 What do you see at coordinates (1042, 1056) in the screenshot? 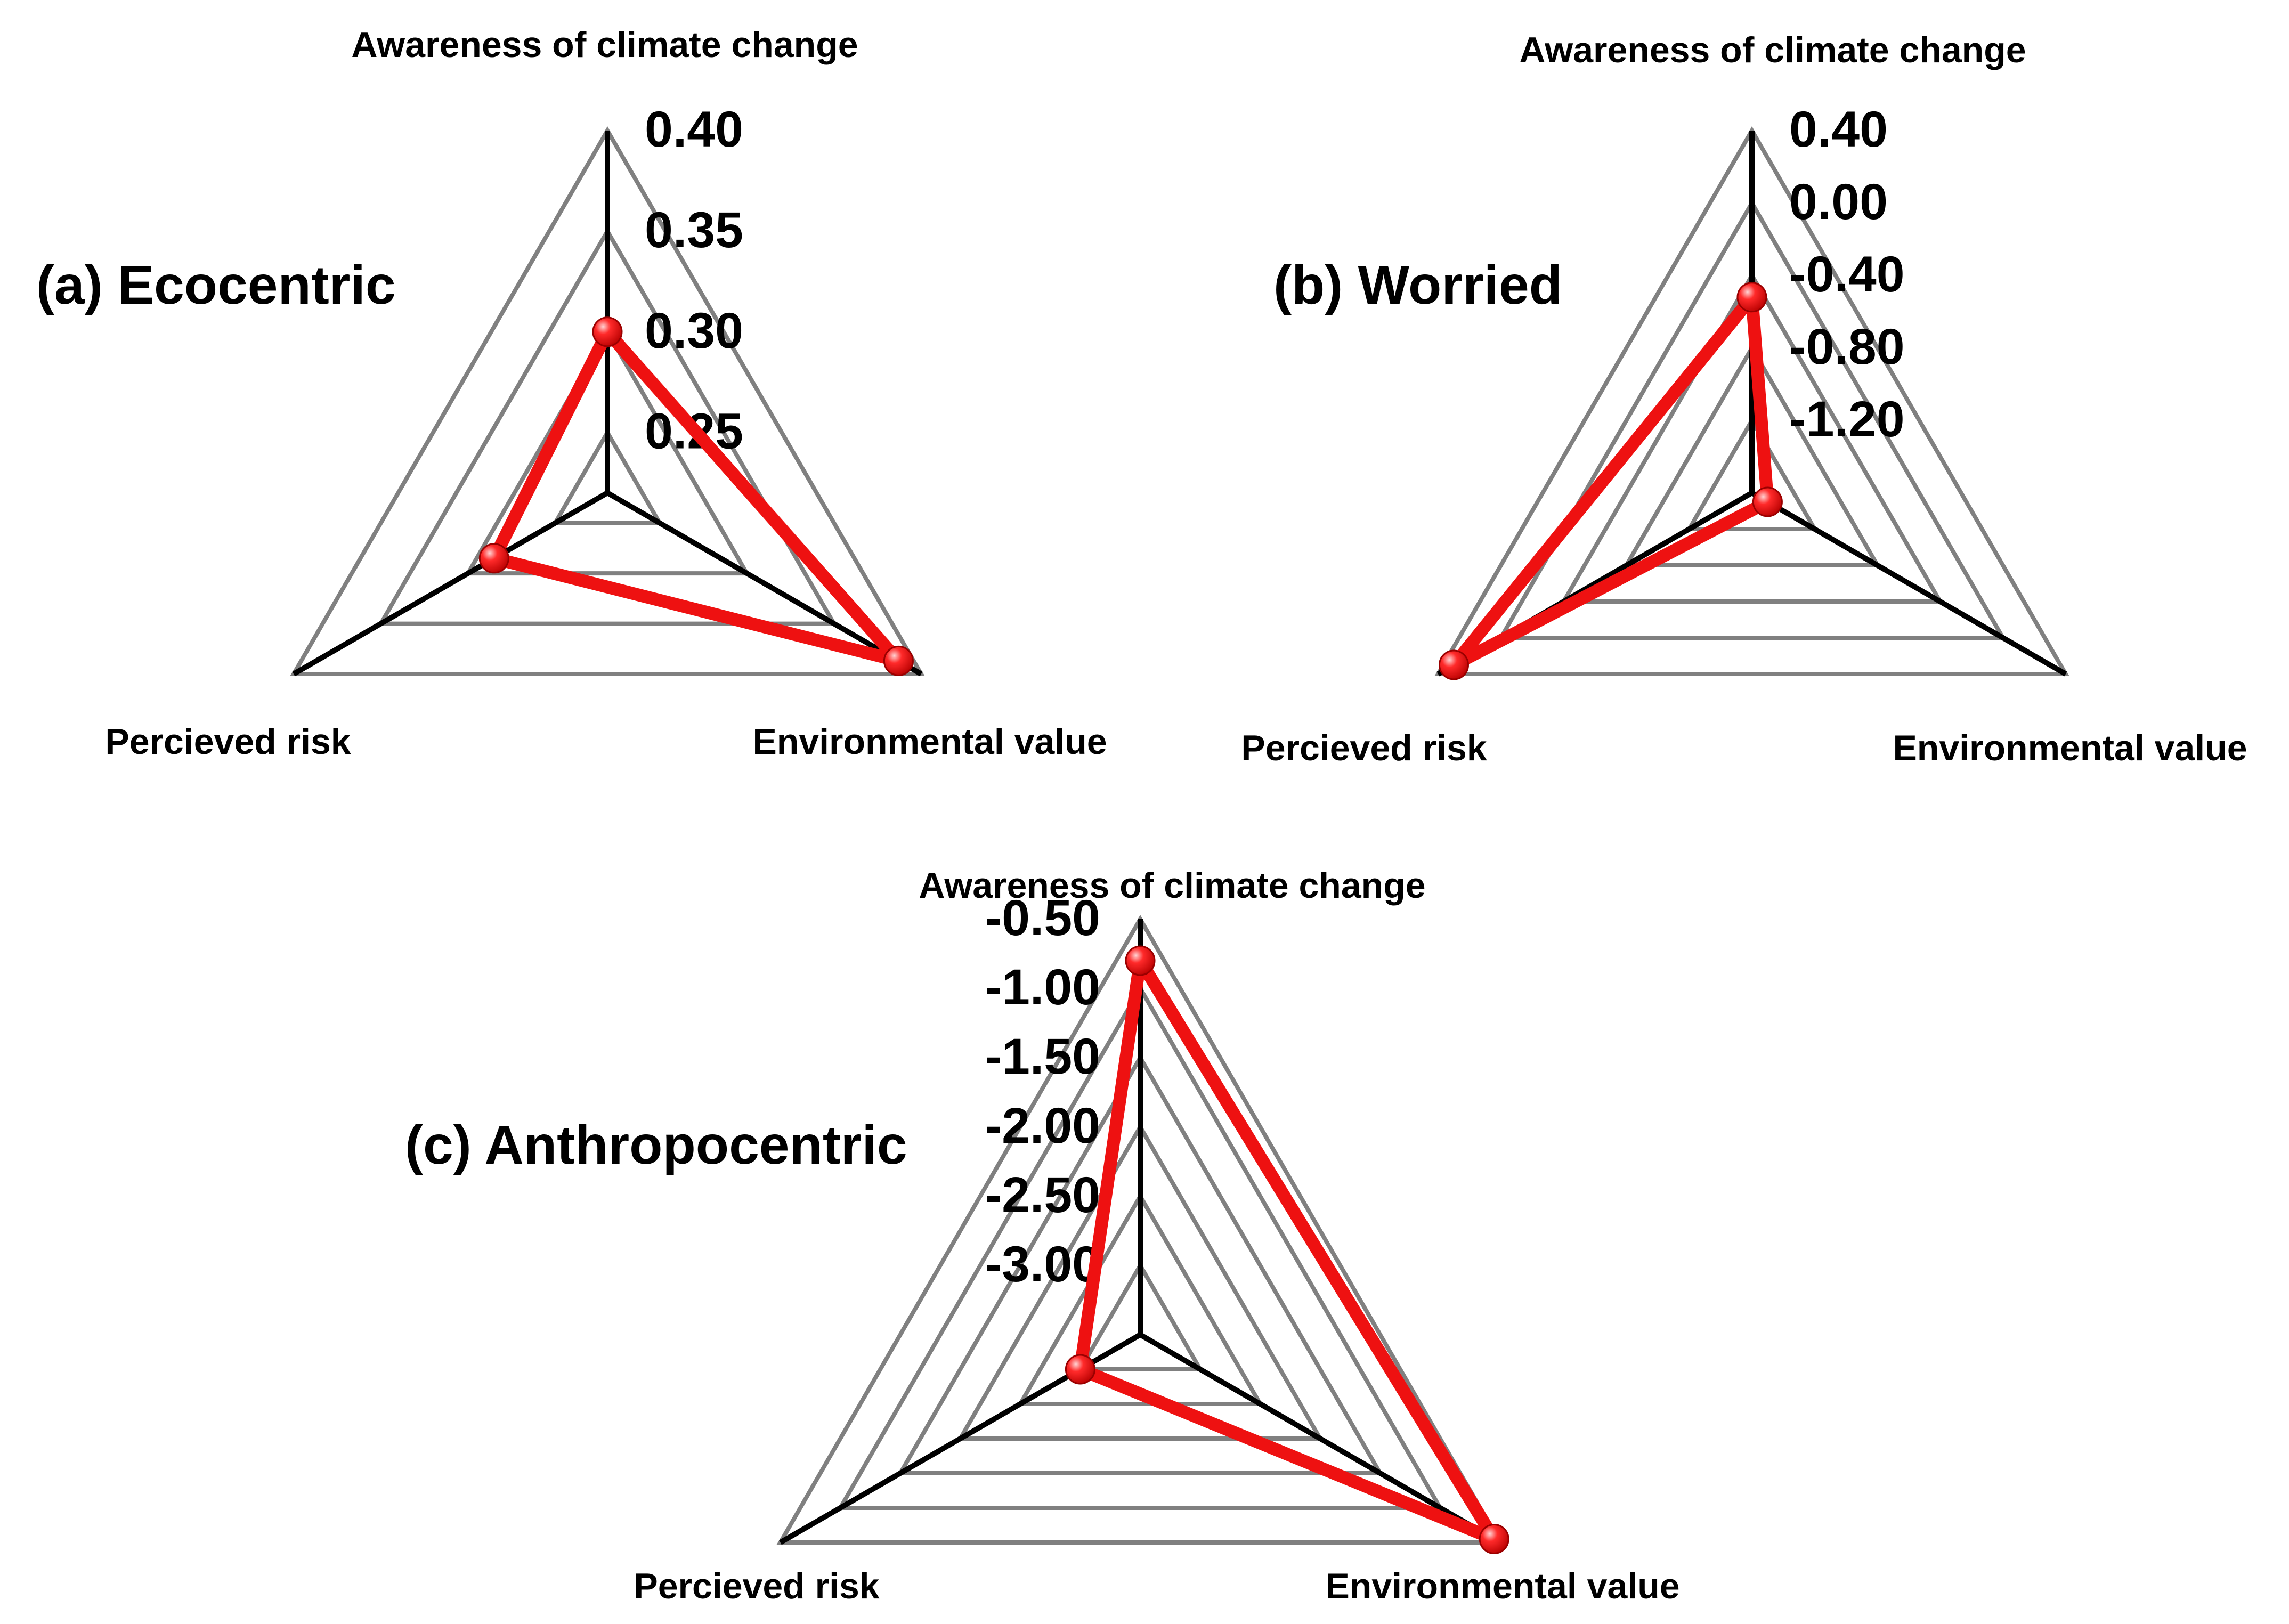
I see `tick-label: -1.50` at bounding box center [1042, 1056].